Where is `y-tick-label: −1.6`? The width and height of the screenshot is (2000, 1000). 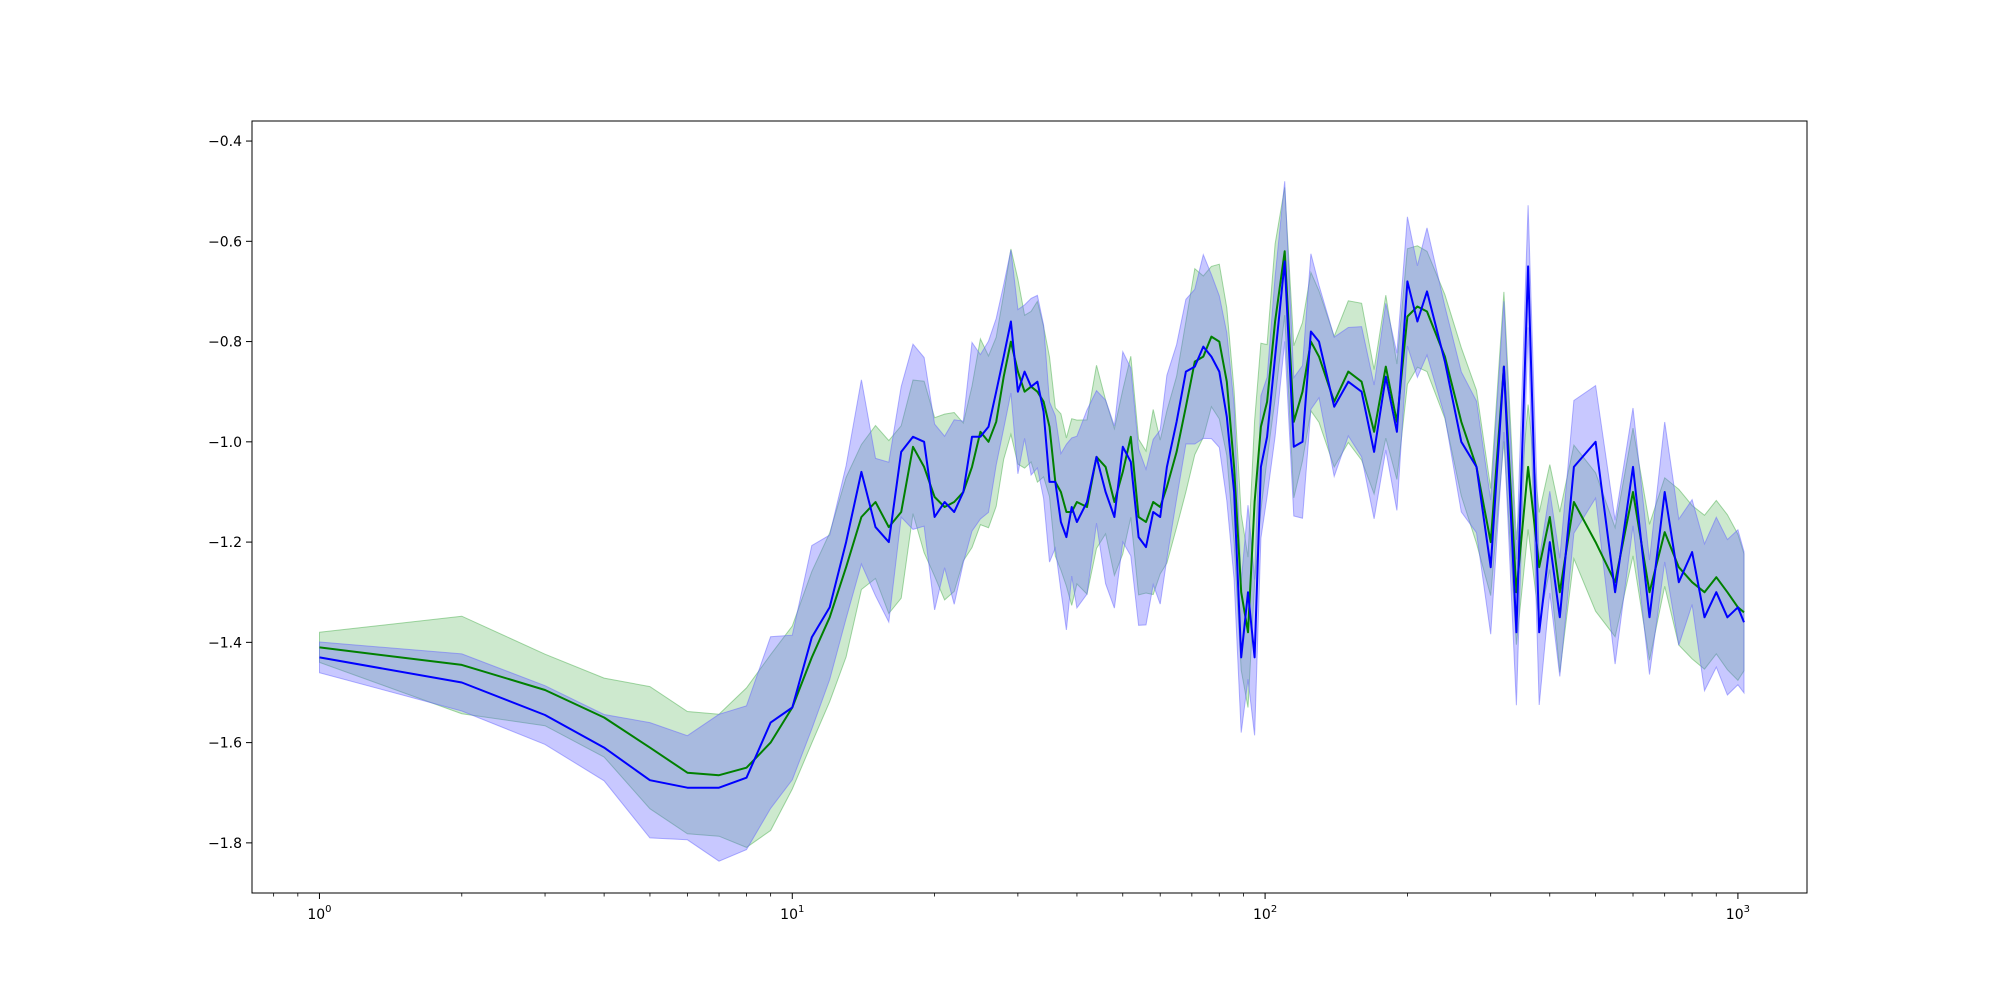
y-tick-label: −1.6 is located at coordinates (225, 744).